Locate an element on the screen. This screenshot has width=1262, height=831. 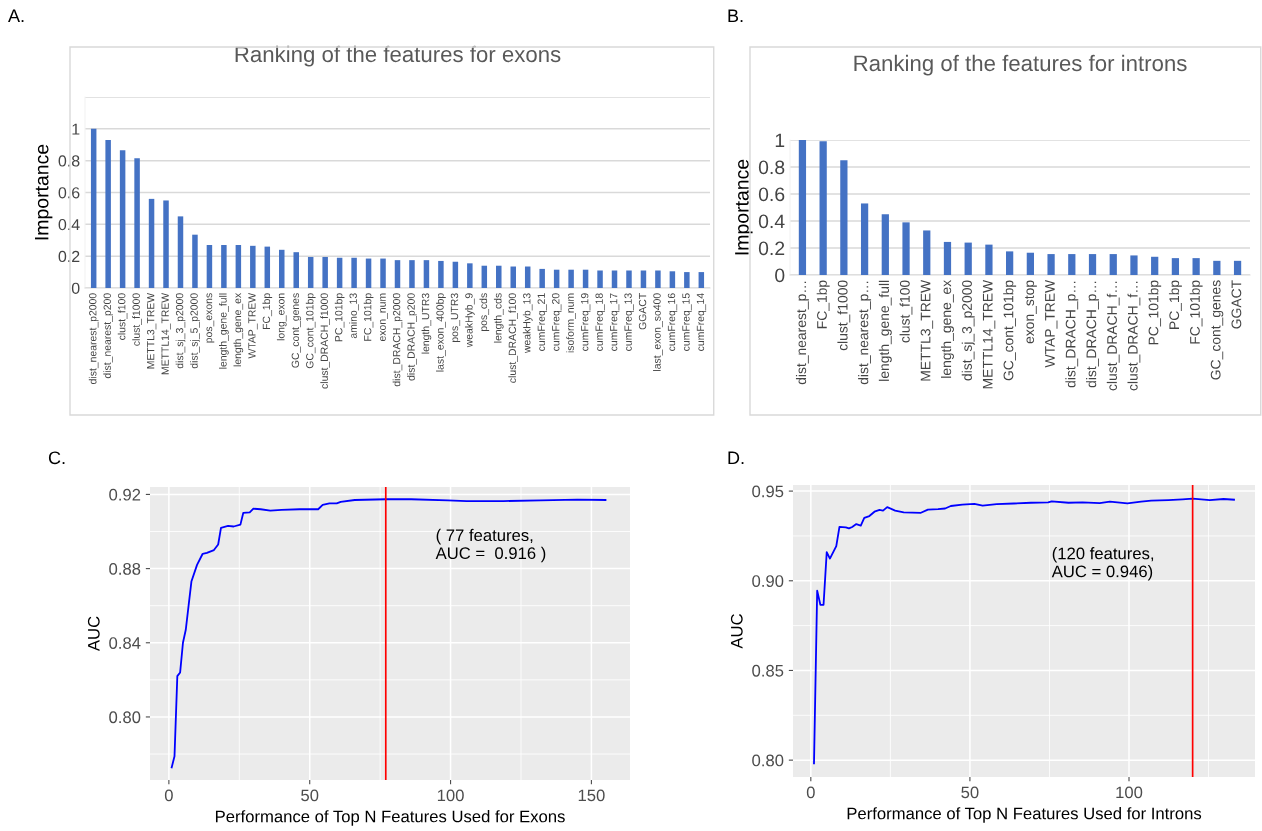
x-tick-label: long_exon is located at coordinates (281, 317).